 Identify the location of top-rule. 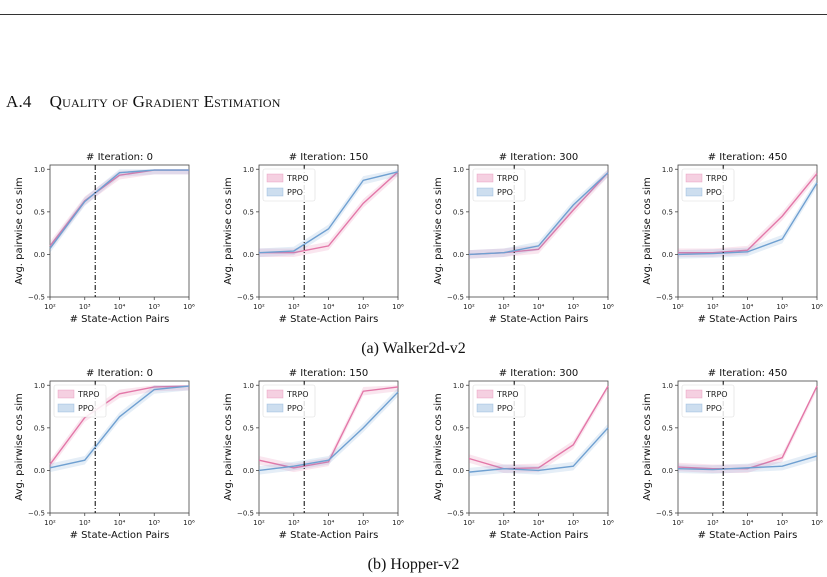
(413, 14).